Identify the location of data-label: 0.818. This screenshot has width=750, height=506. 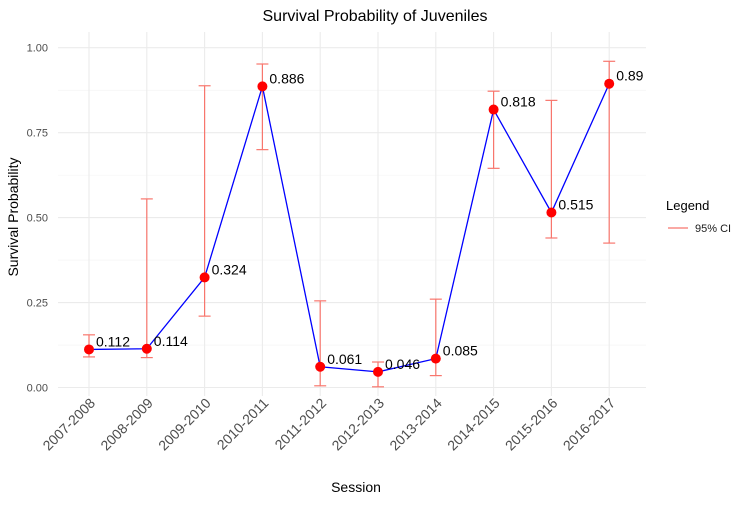
(518, 102).